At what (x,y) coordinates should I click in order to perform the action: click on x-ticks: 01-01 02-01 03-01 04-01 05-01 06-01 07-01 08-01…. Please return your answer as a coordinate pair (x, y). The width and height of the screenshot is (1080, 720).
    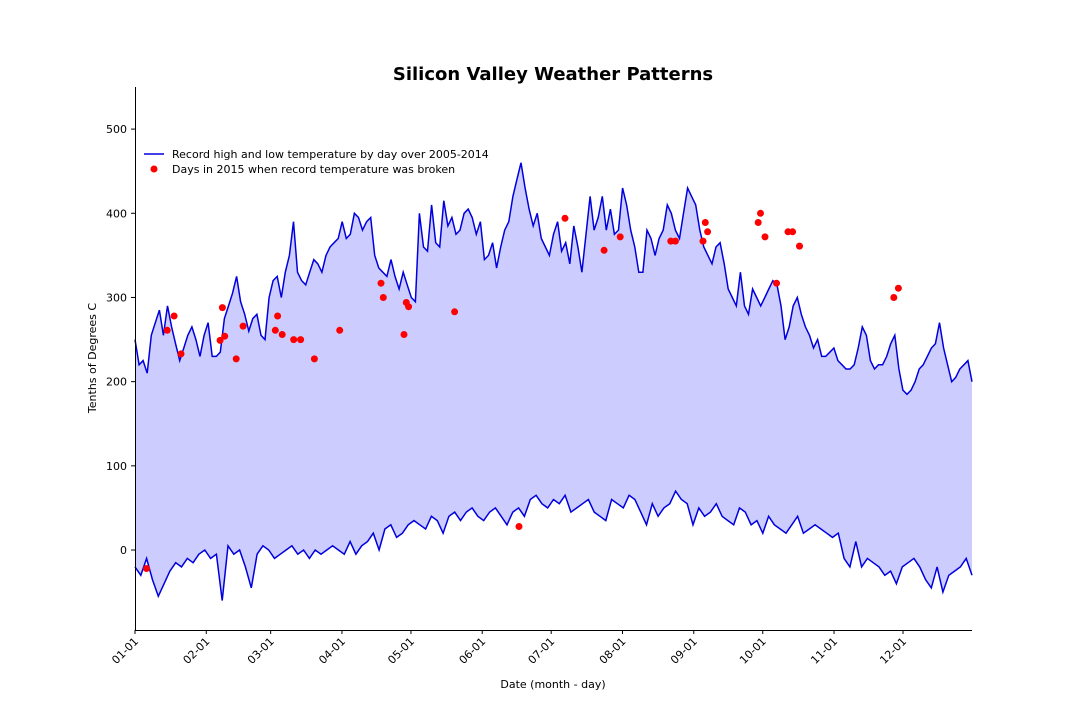
    Looking at the image, I should click on (509, 648).